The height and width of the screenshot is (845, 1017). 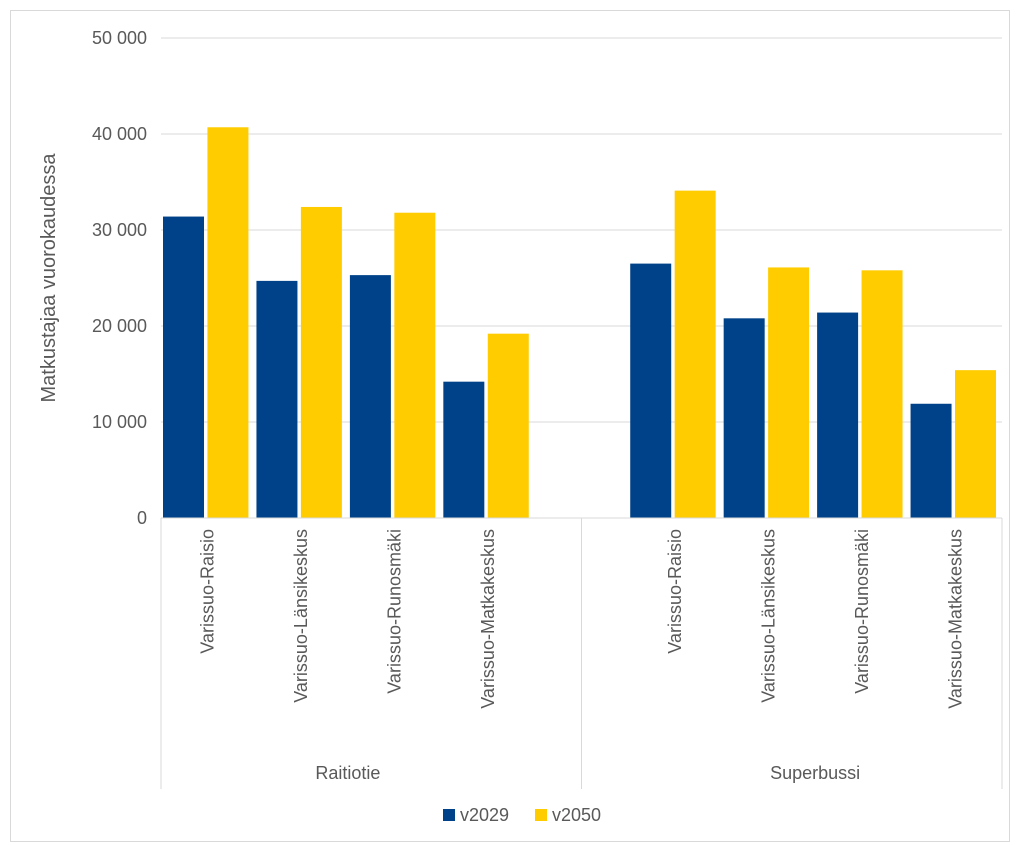 I want to click on group-label: Raitiotie, so click(x=347, y=773).